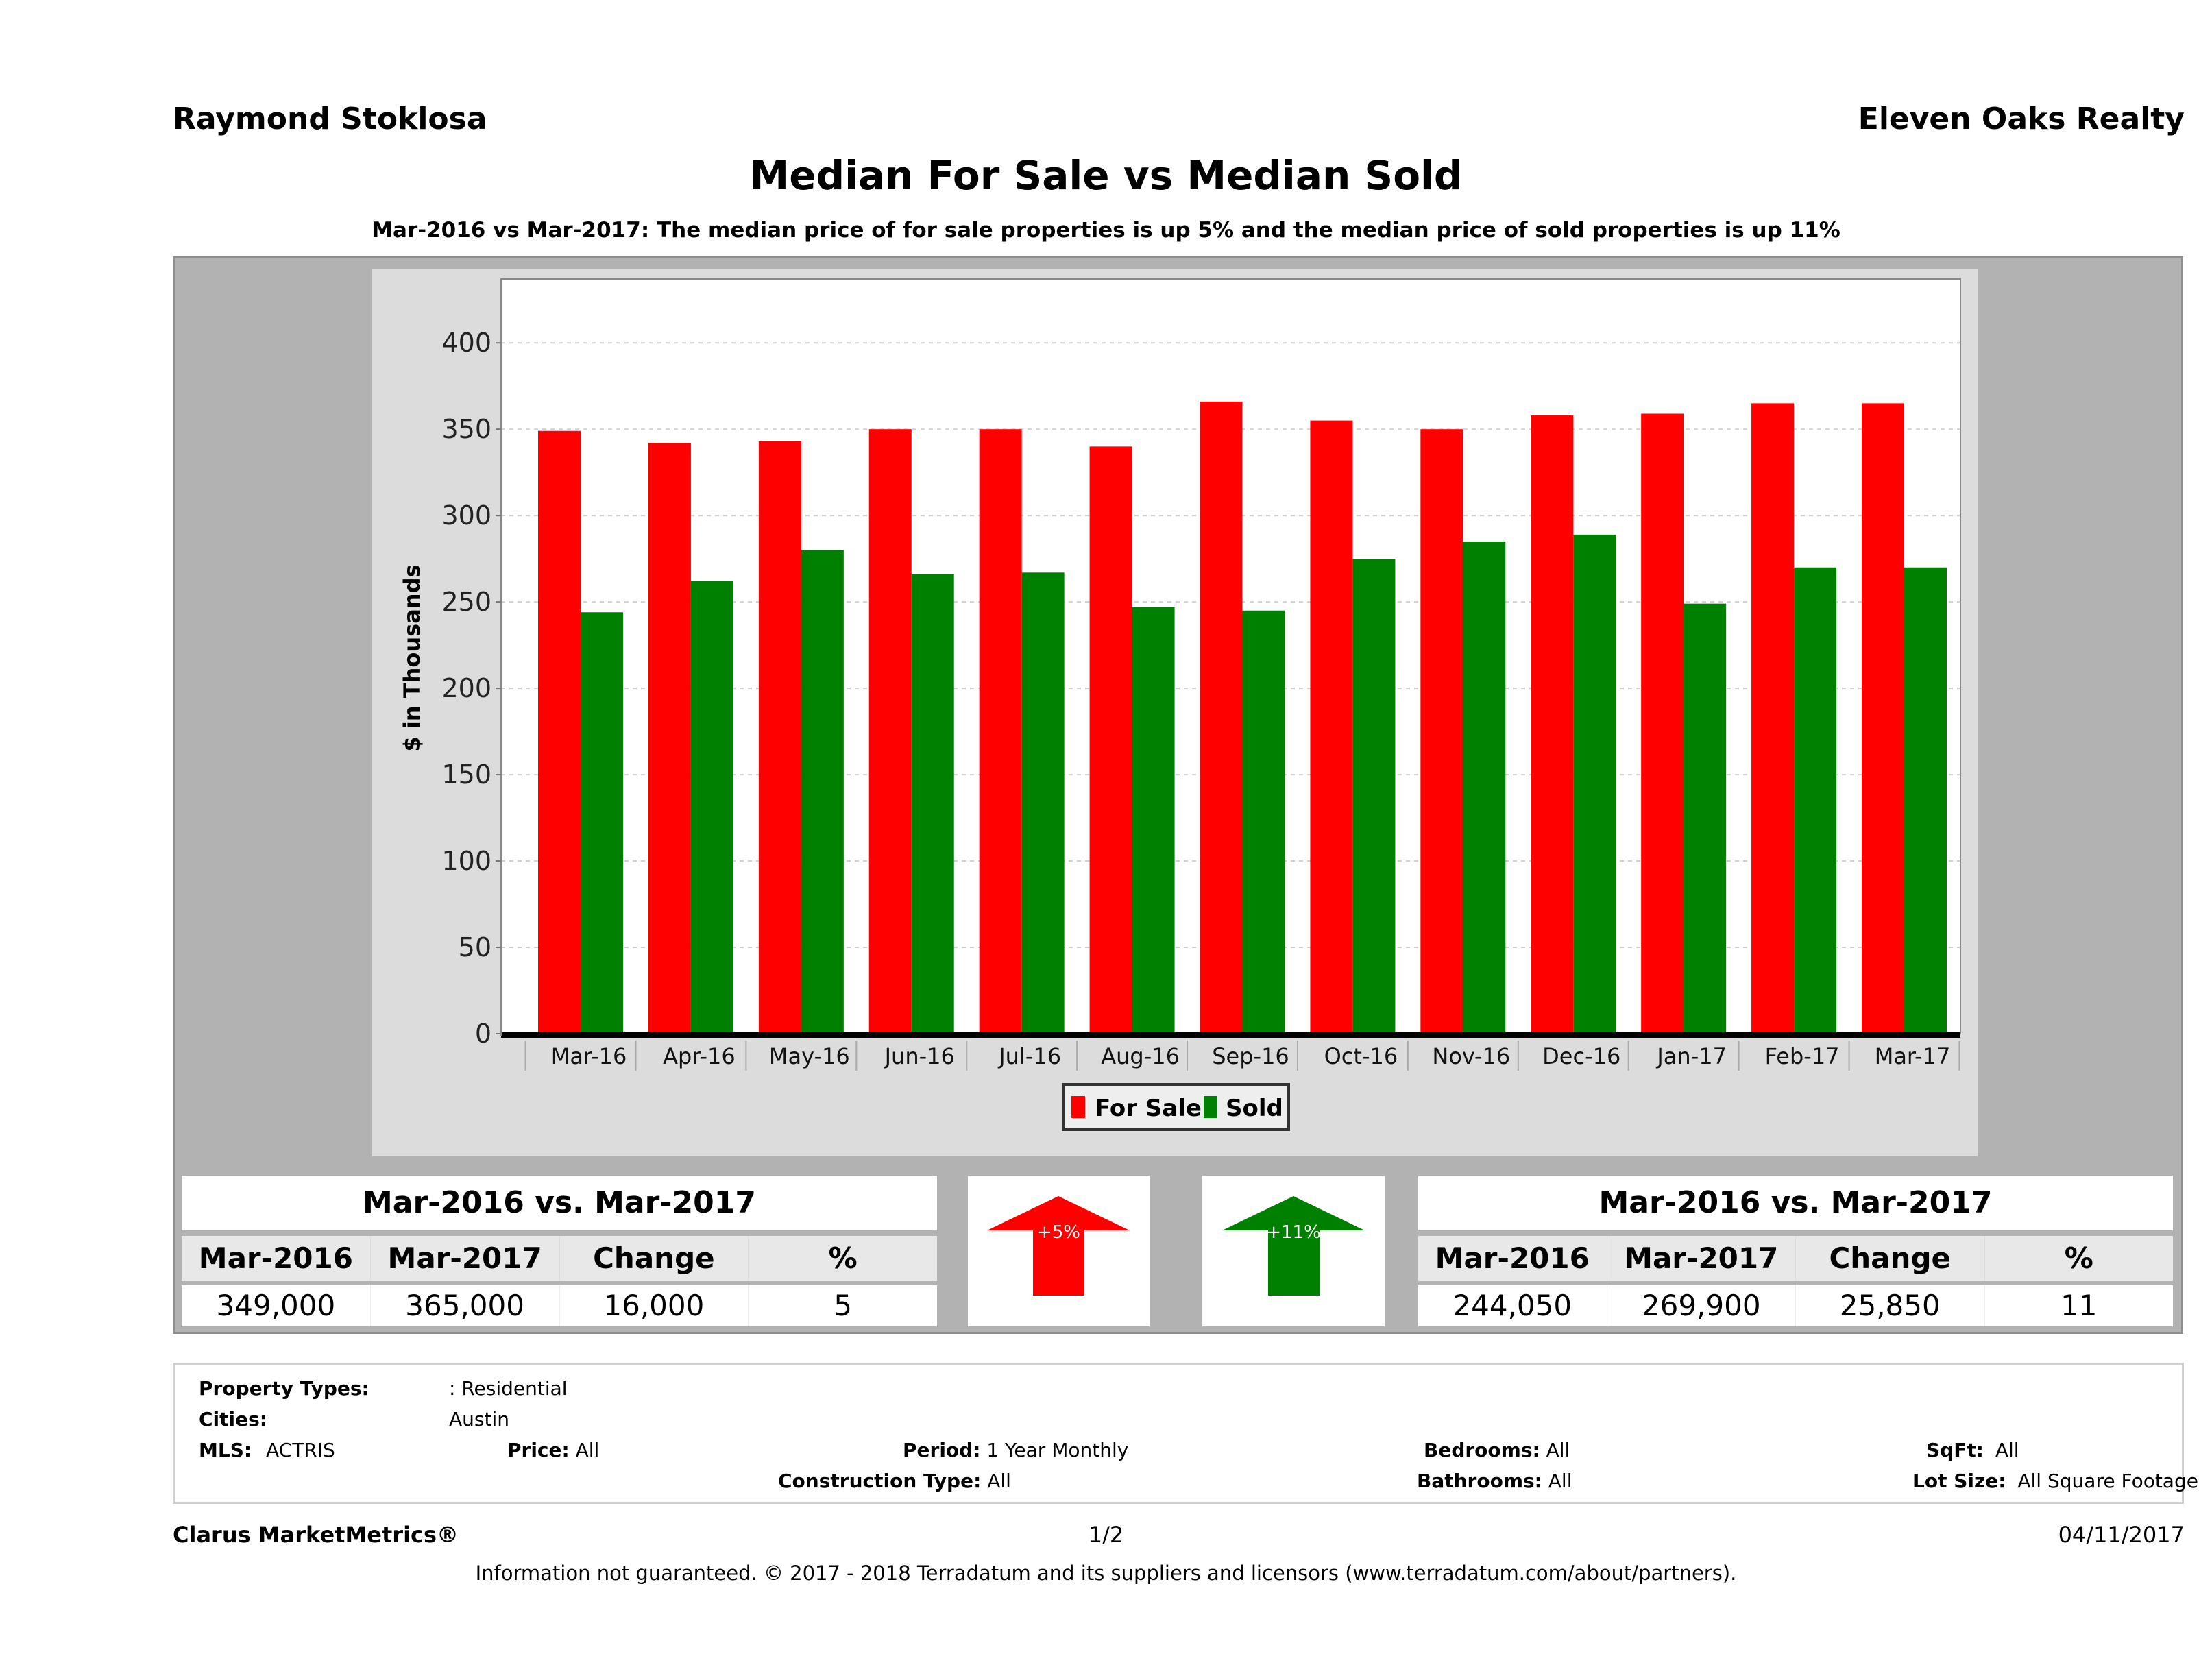 Image resolution: width=2212 pixels, height=1678 pixels. Describe the element at coordinates (1471, 1056) in the screenshot. I see `x-tick-label: Nov-16` at that location.